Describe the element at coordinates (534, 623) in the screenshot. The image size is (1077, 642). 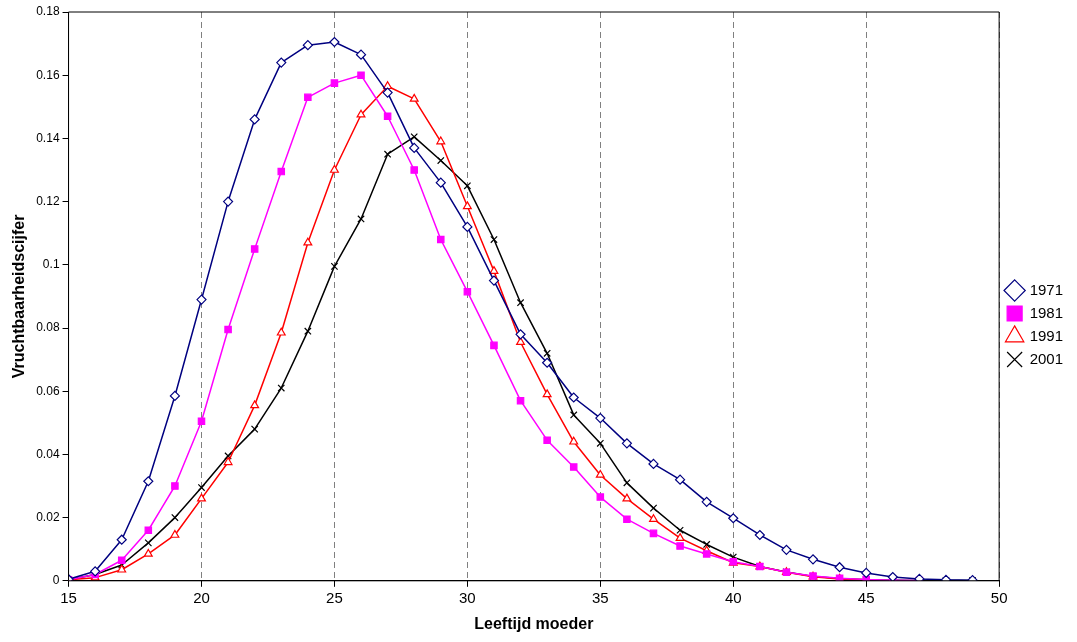
I see `x-axis-title: Leeftijd moeder` at that location.